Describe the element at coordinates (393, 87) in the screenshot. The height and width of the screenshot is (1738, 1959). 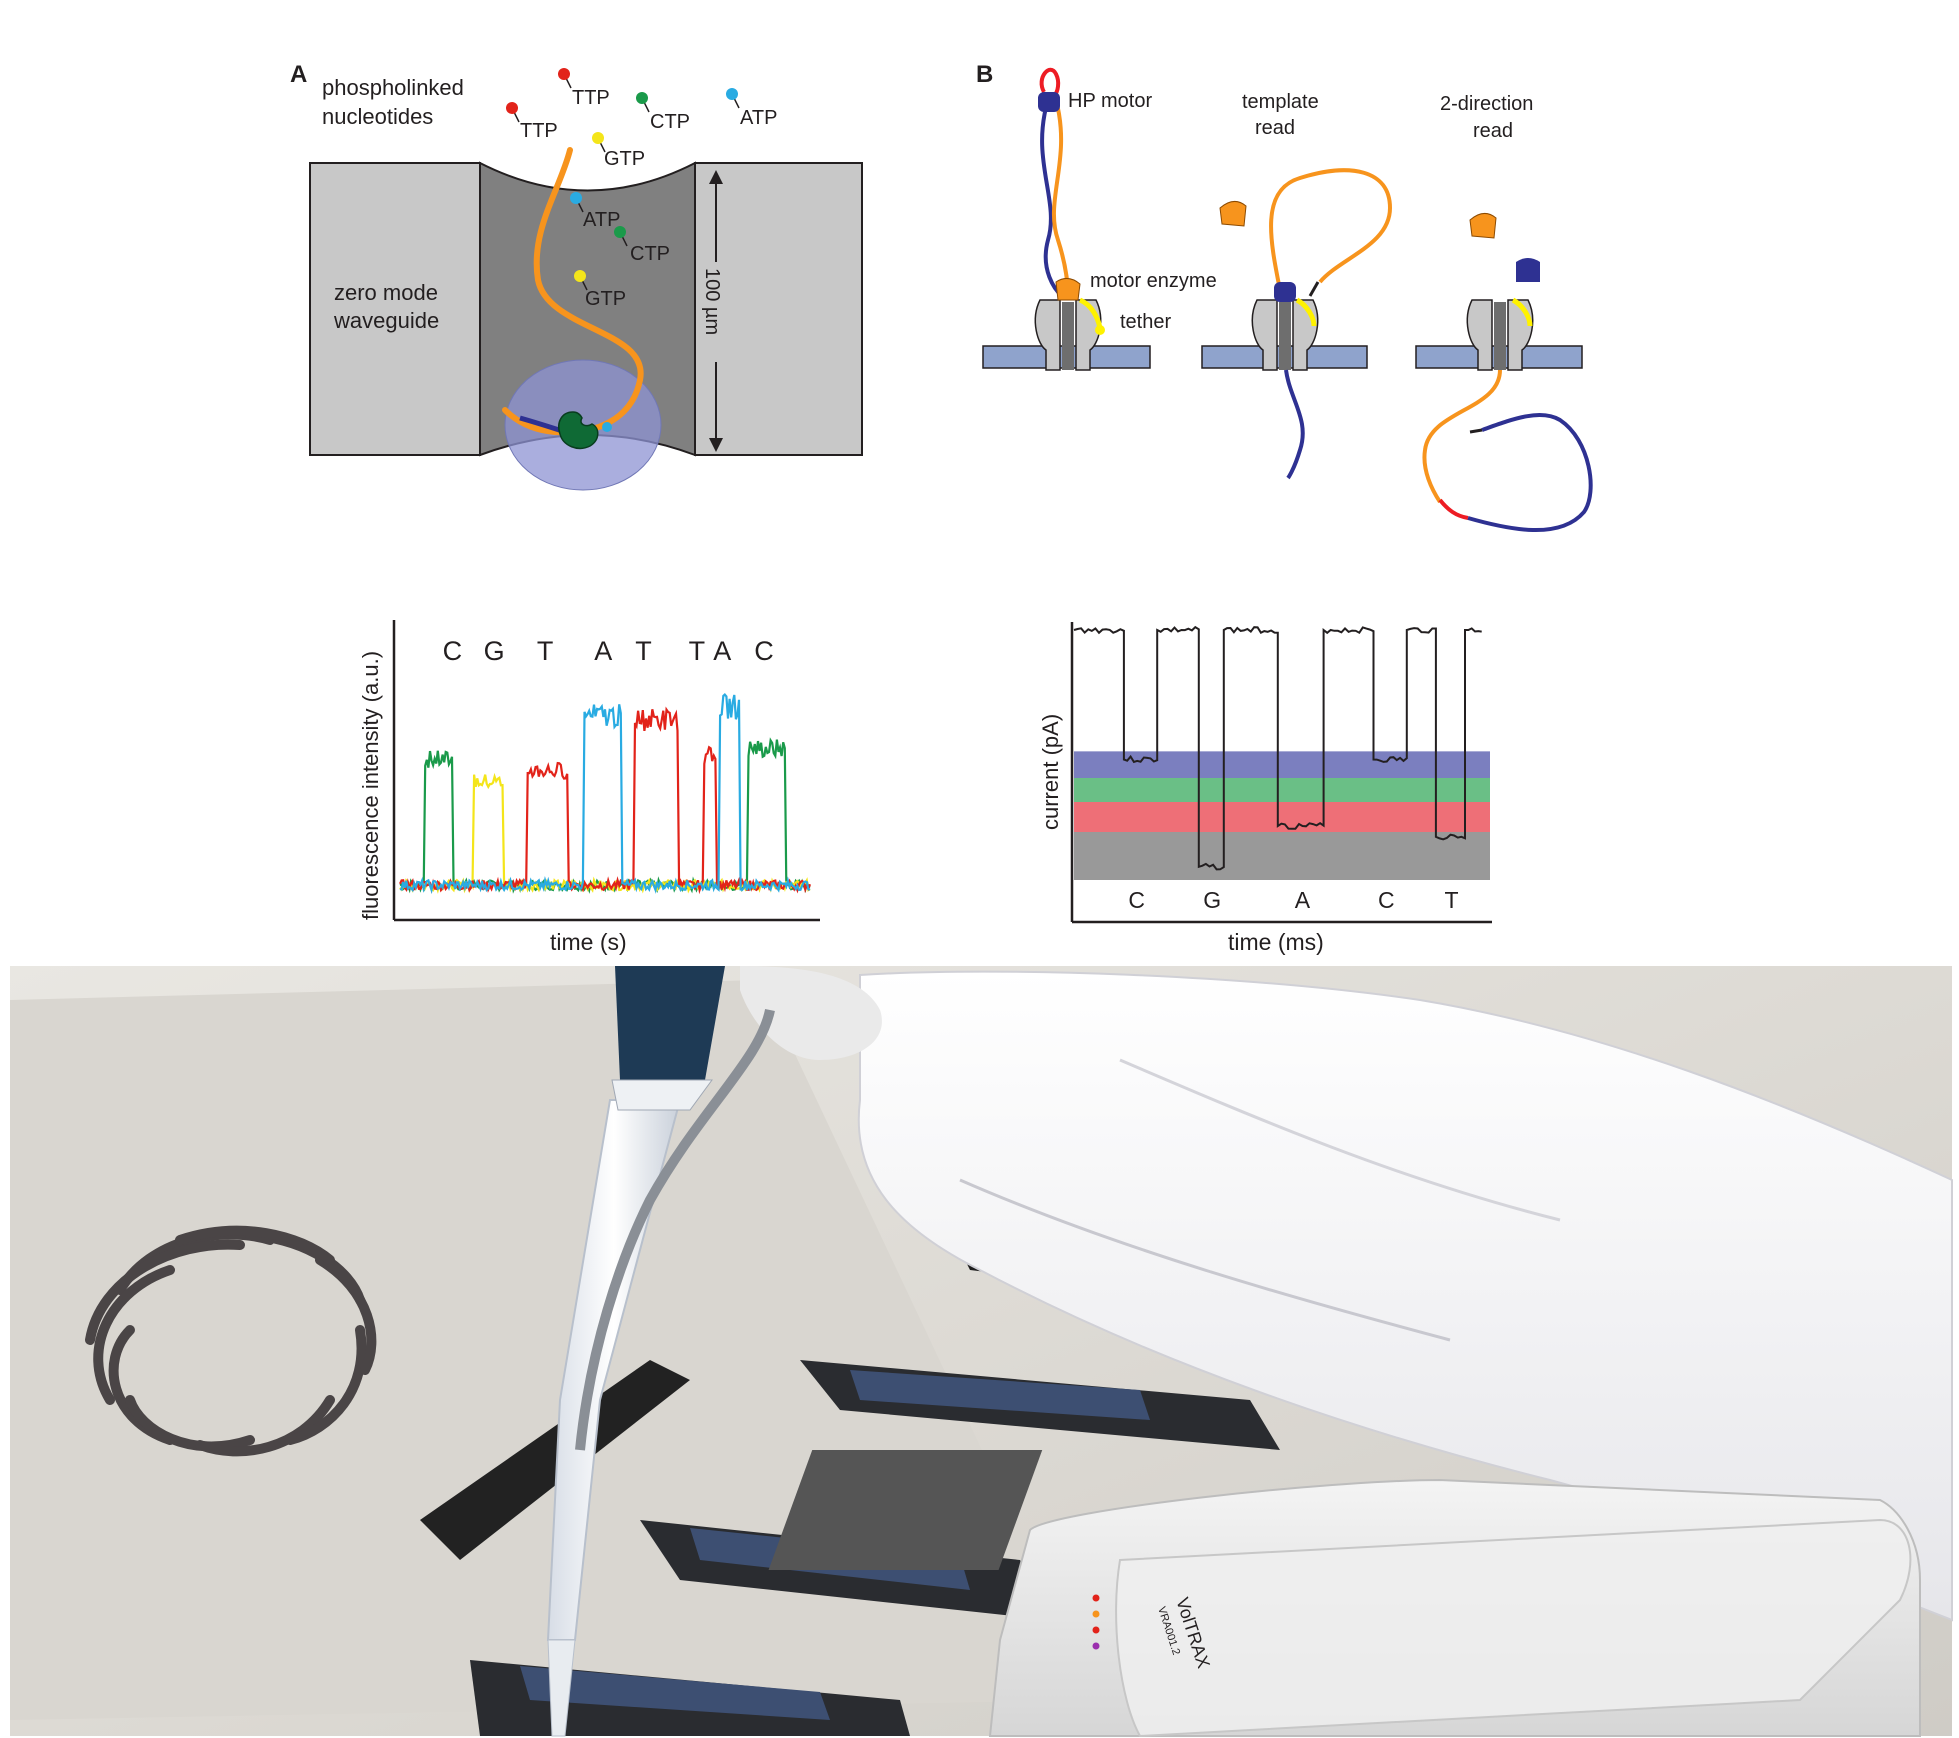
I see `nucleotides-label-line1: phospholinked` at that location.